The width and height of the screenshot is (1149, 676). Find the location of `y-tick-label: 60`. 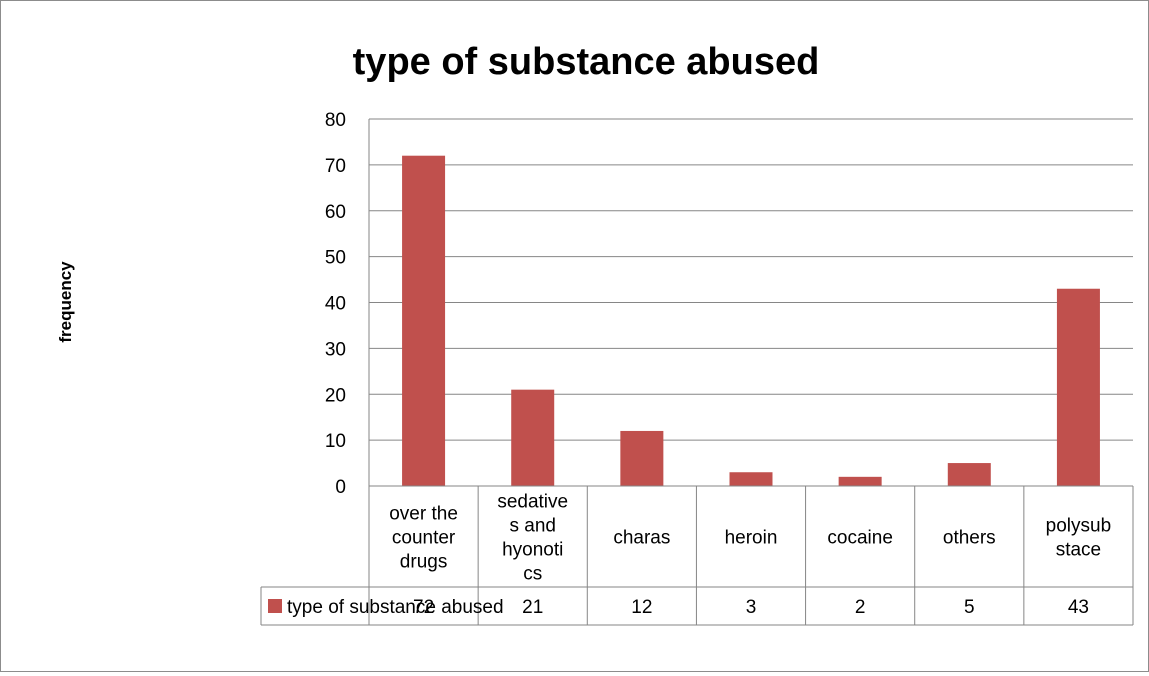

y-tick-label: 60 is located at coordinates (335, 212).